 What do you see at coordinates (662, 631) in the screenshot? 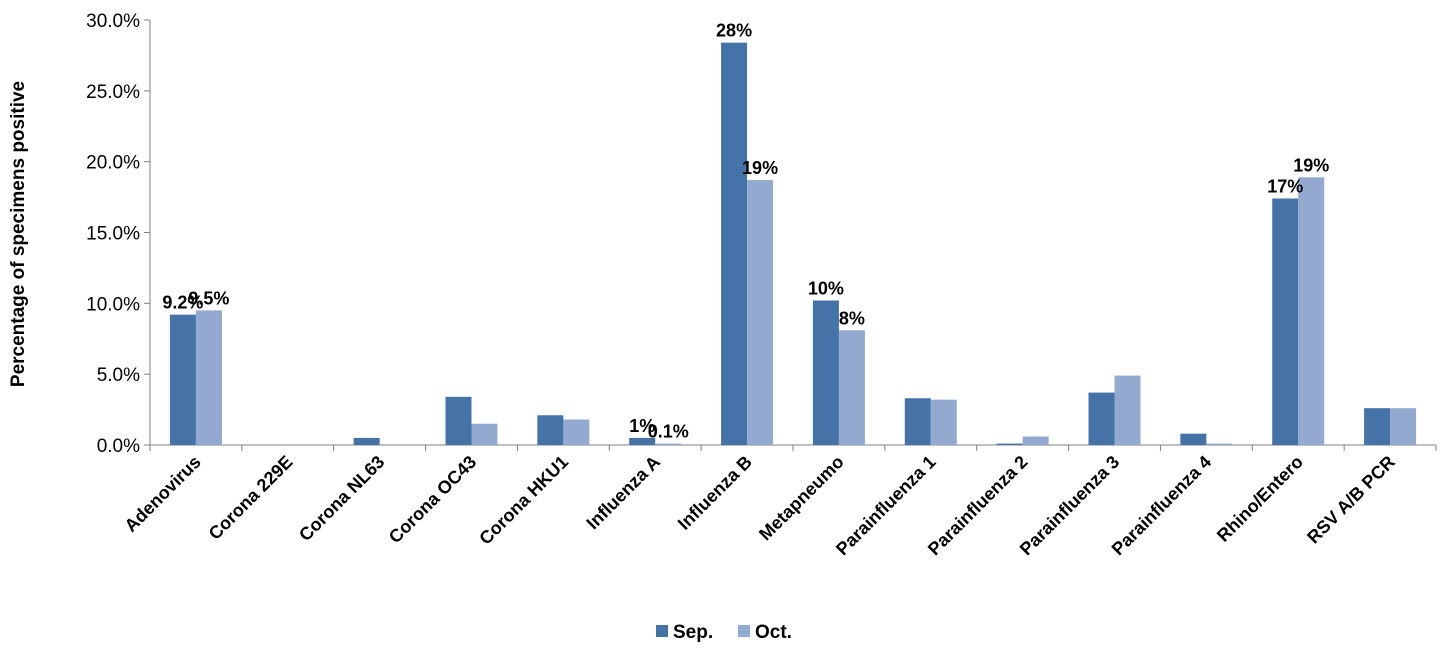
I see `legend-swatch-sep` at bounding box center [662, 631].